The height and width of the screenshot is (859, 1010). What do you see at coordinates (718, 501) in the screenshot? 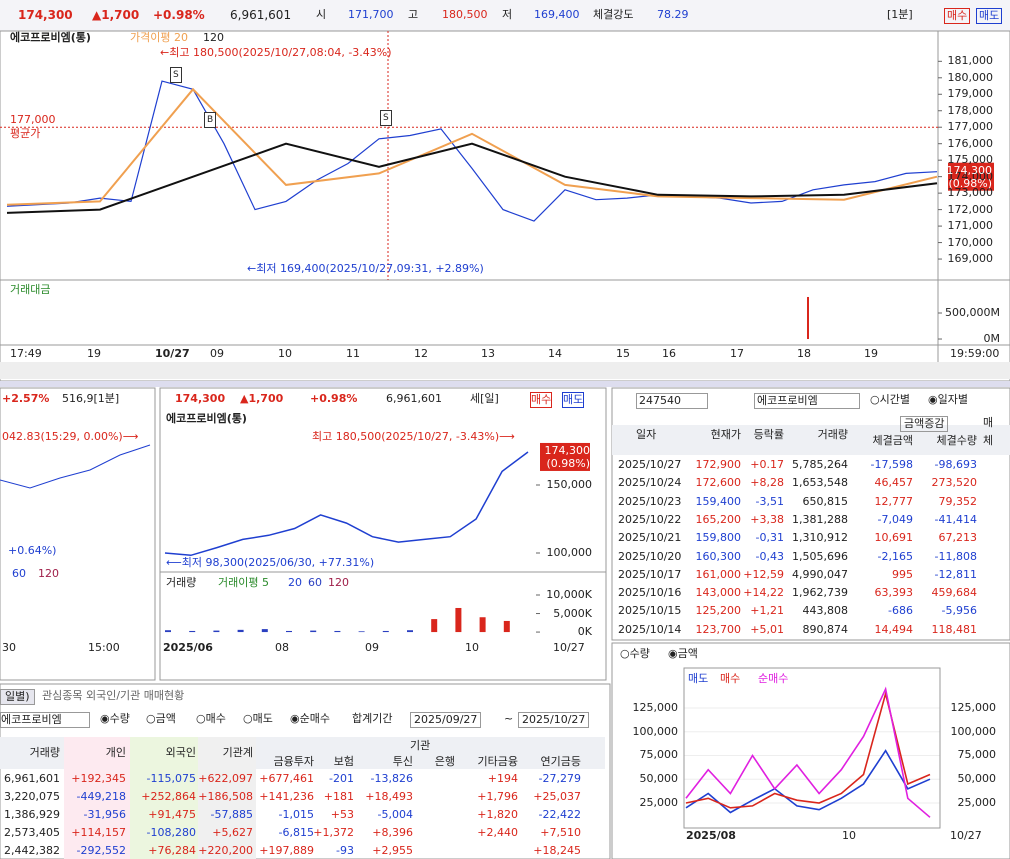
I see `cell: 159,400` at bounding box center [718, 501].